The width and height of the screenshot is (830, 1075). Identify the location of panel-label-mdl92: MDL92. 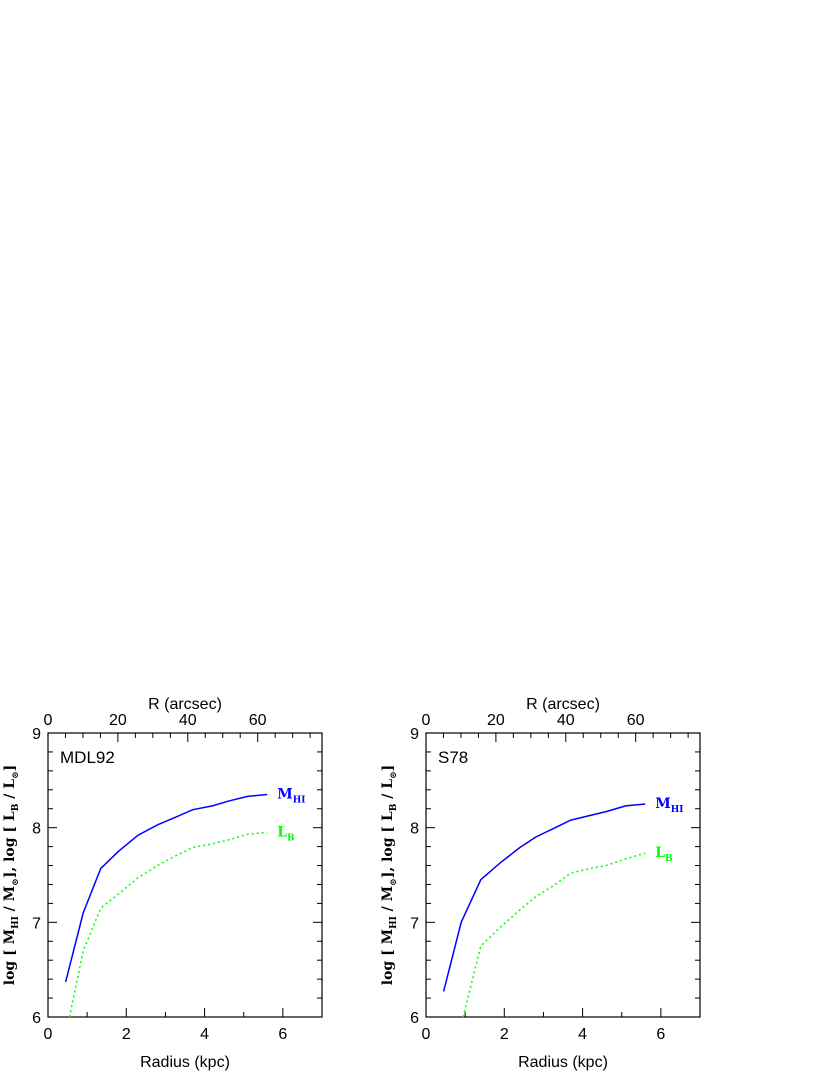
(87, 757).